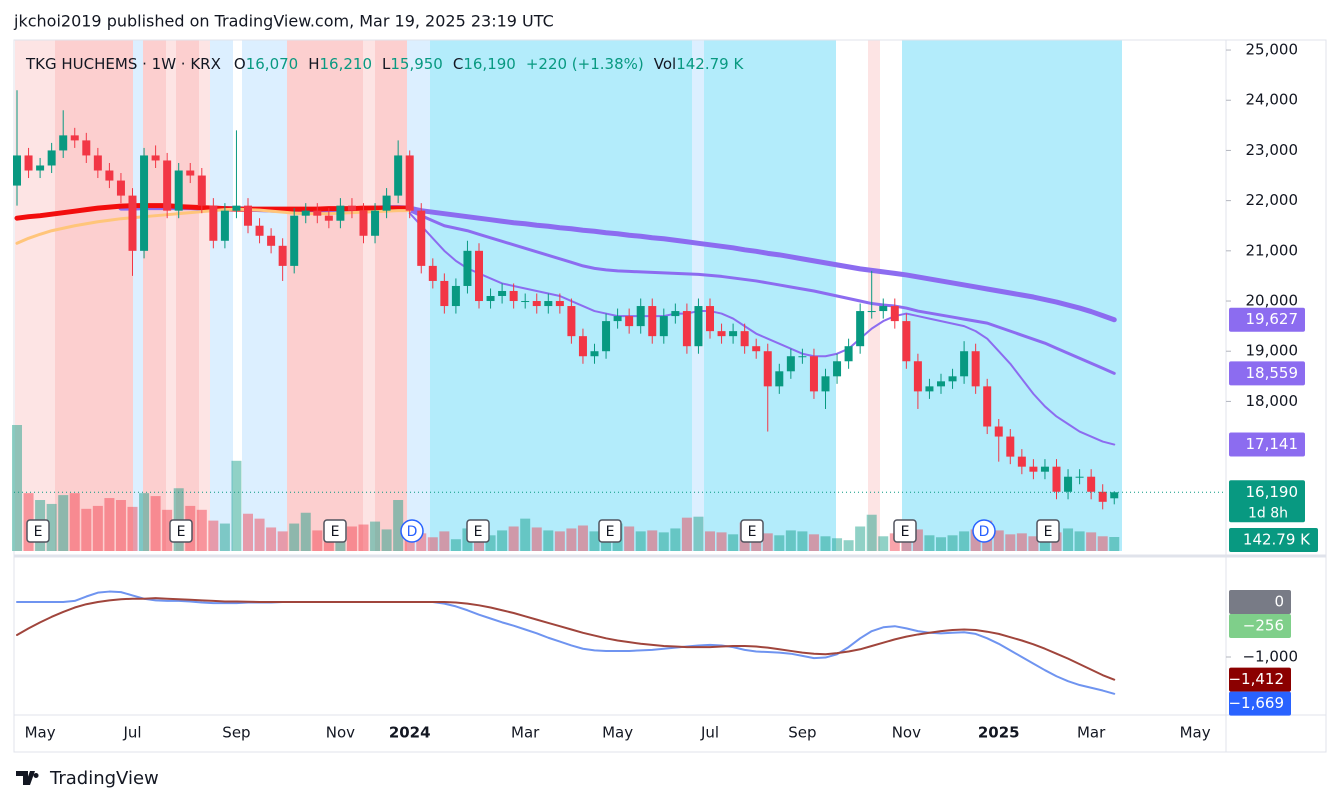 The height and width of the screenshot is (806, 1341). Describe the element at coordinates (566, 639) in the screenshot. I see `macd-line` at that location.